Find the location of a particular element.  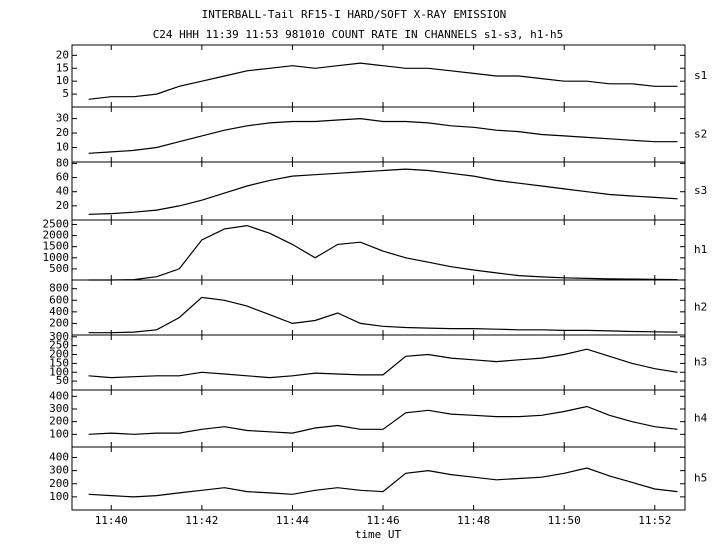

y-tick-label: 1000 is located at coordinates (56, 257).